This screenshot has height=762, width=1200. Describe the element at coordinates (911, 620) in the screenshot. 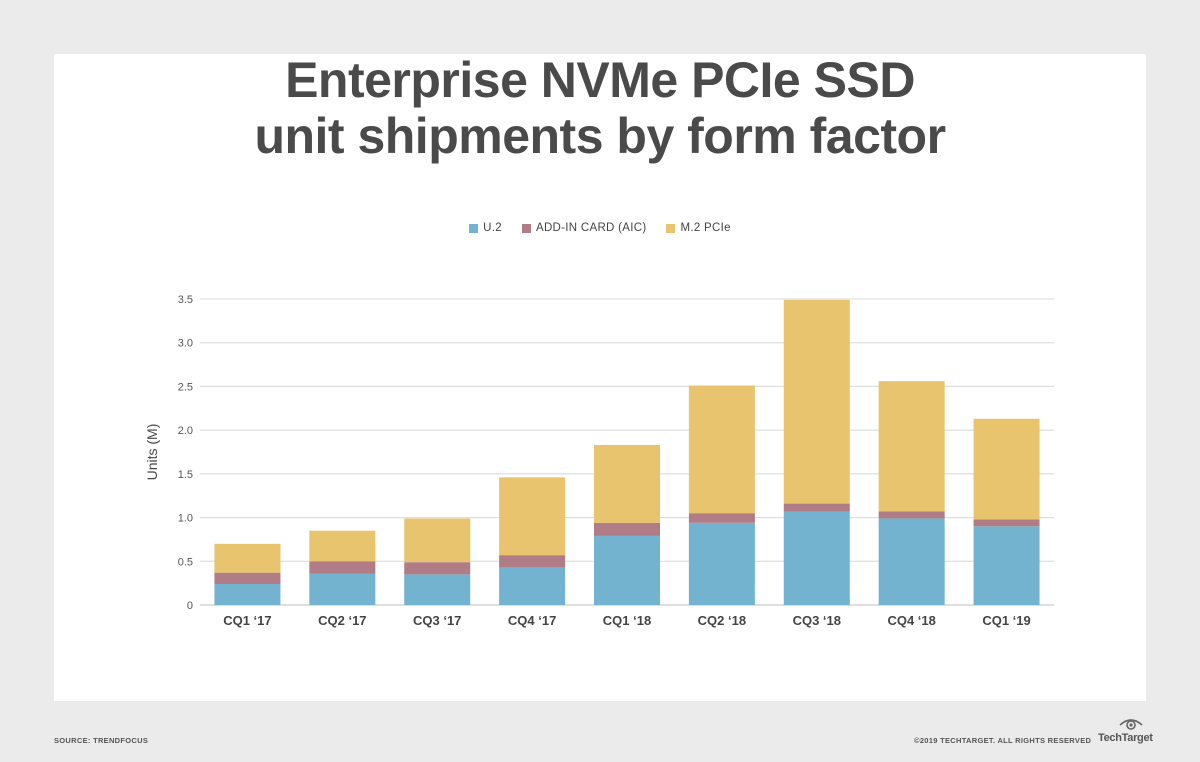

I see `x-tick-label: CQ4 ‘18` at that location.